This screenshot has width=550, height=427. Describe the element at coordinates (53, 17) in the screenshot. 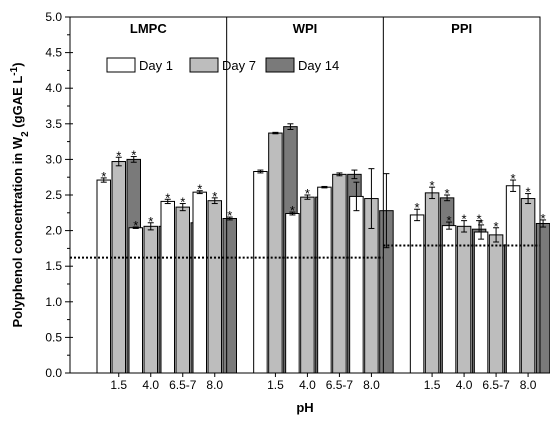

I see `y-tick-label: 5.0` at that location.